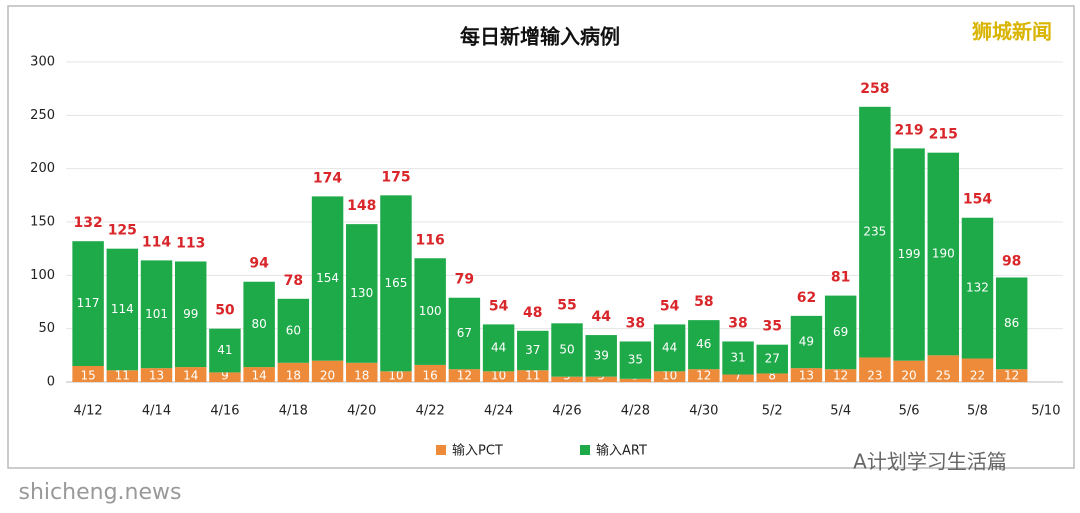 The height and width of the screenshot is (513, 1080). What do you see at coordinates (601, 355) in the screenshot?
I see `segment-label: 39` at bounding box center [601, 355].